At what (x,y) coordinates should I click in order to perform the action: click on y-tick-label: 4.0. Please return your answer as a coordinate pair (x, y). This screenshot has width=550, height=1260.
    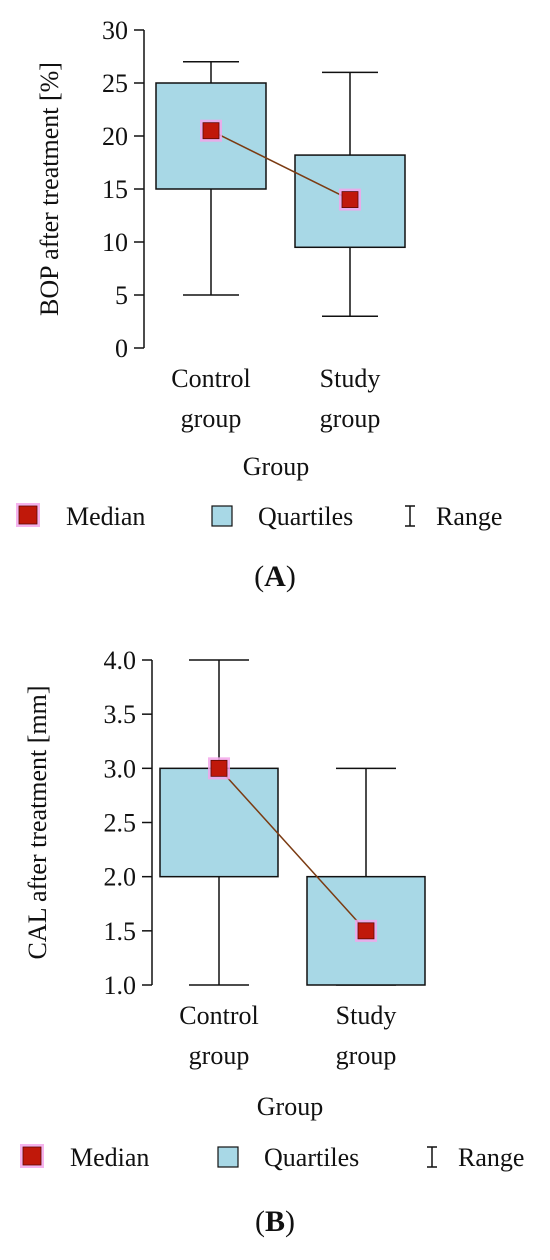
    Looking at the image, I should click on (120, 660).